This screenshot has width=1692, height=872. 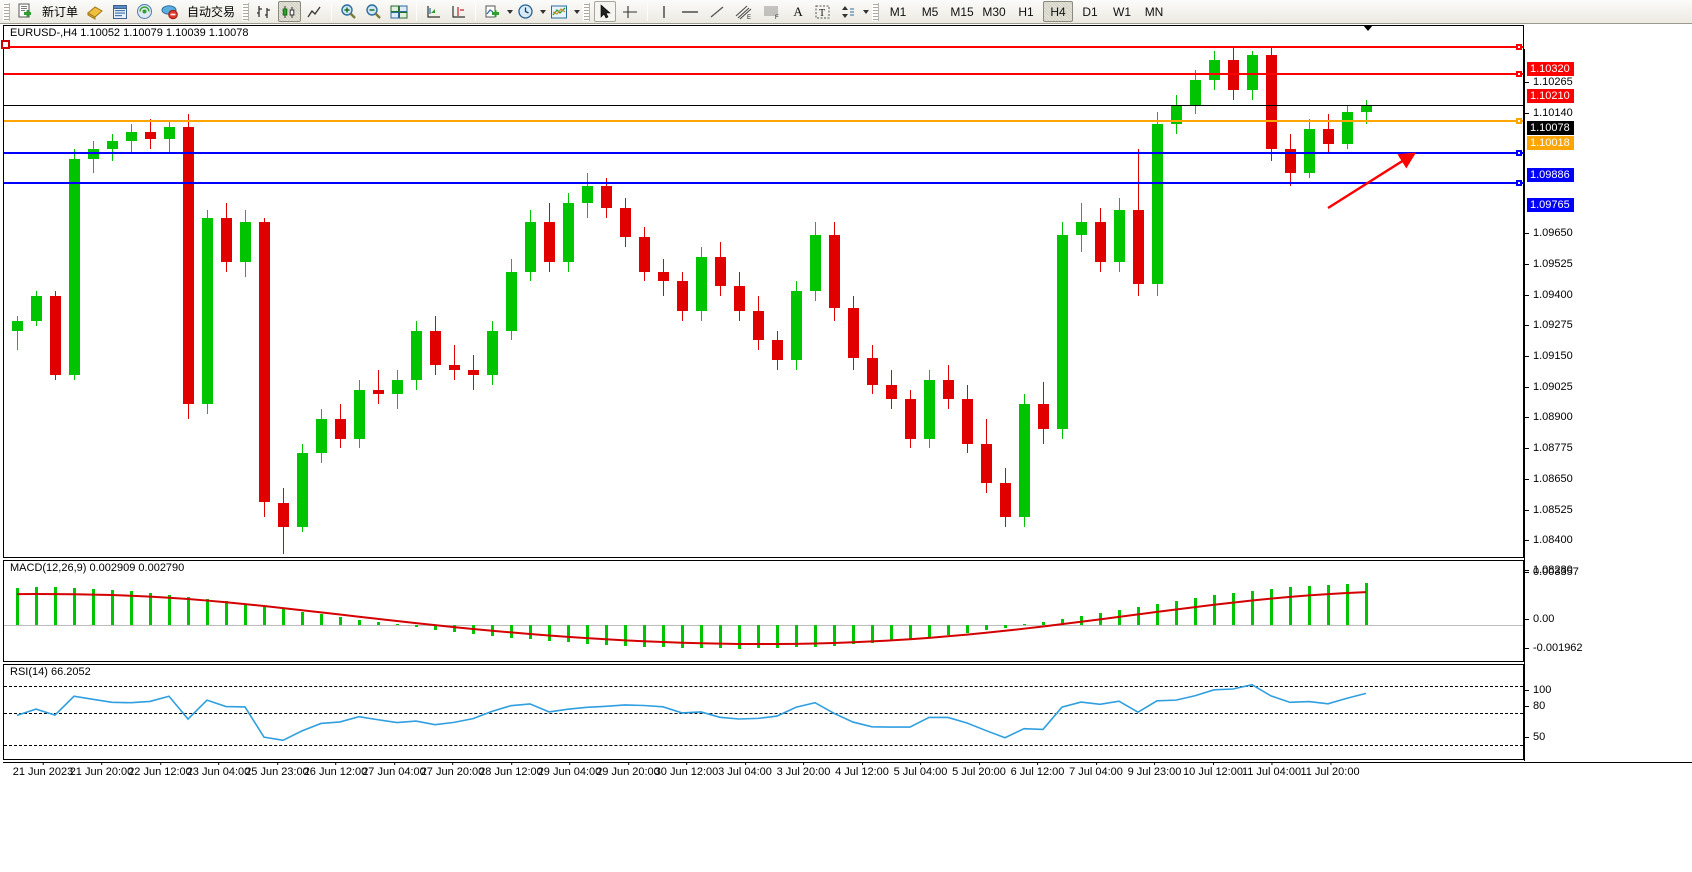 What do you see at coordinates (144, 11) in the screenshot?
I see `signals-icon` at bounding box center [144, 11].